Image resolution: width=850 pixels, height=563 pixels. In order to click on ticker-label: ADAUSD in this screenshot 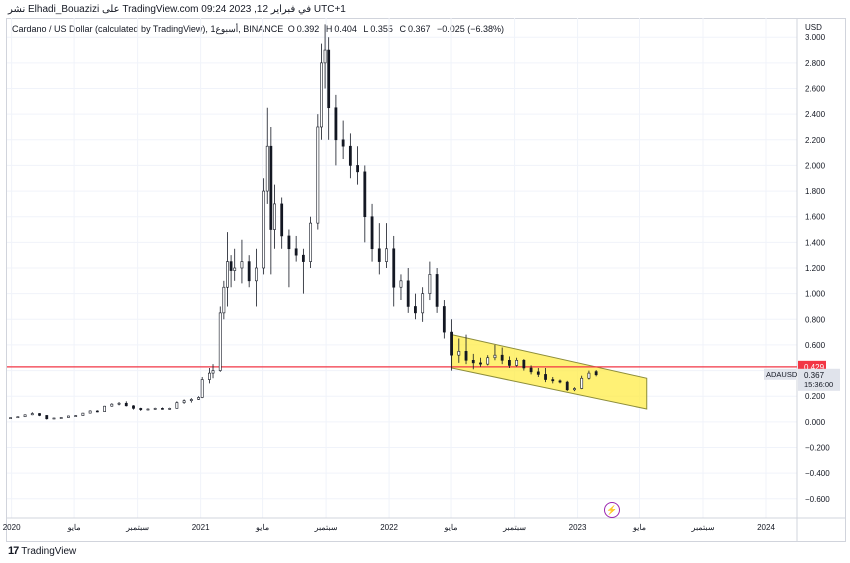, I will do `click(782, 374)`.